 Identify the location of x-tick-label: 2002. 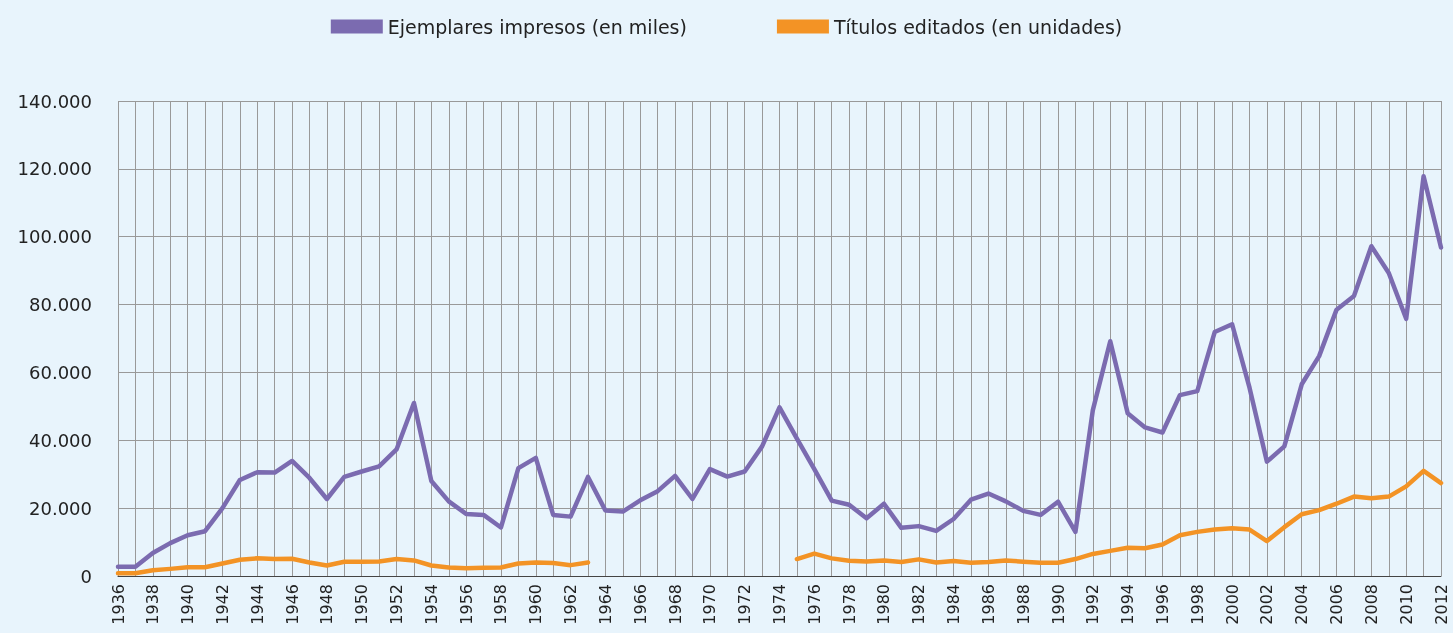
(1267, 604).